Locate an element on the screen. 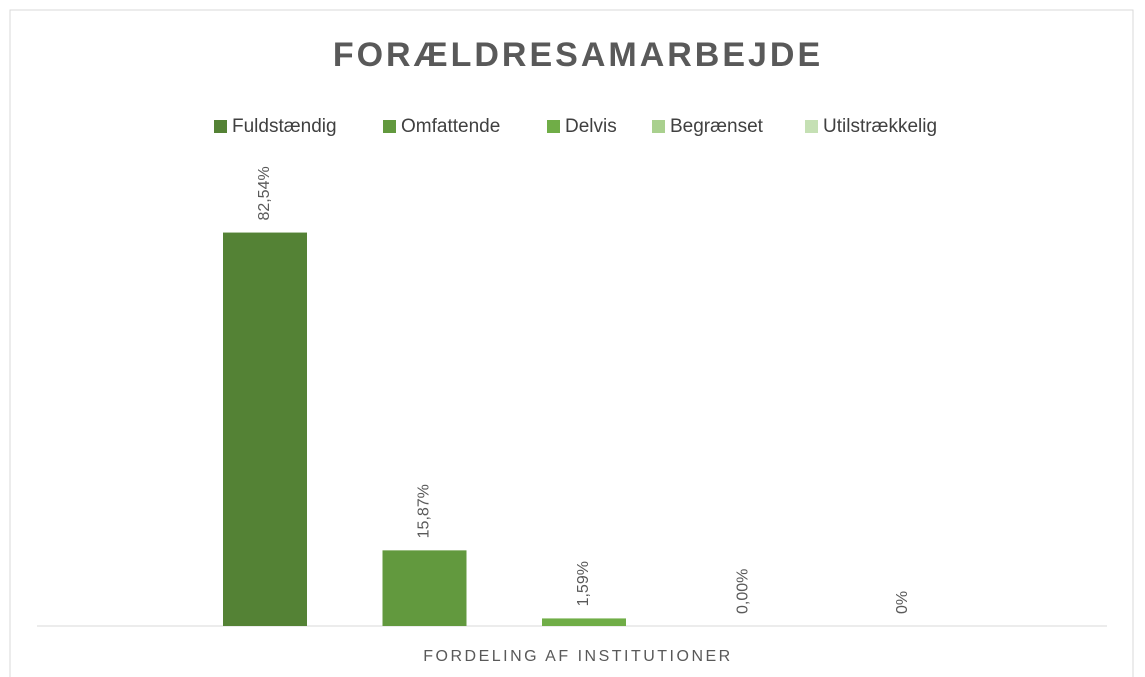 The image size is (1145, 677). data-label: 0% is located at coordinates (902, 602).